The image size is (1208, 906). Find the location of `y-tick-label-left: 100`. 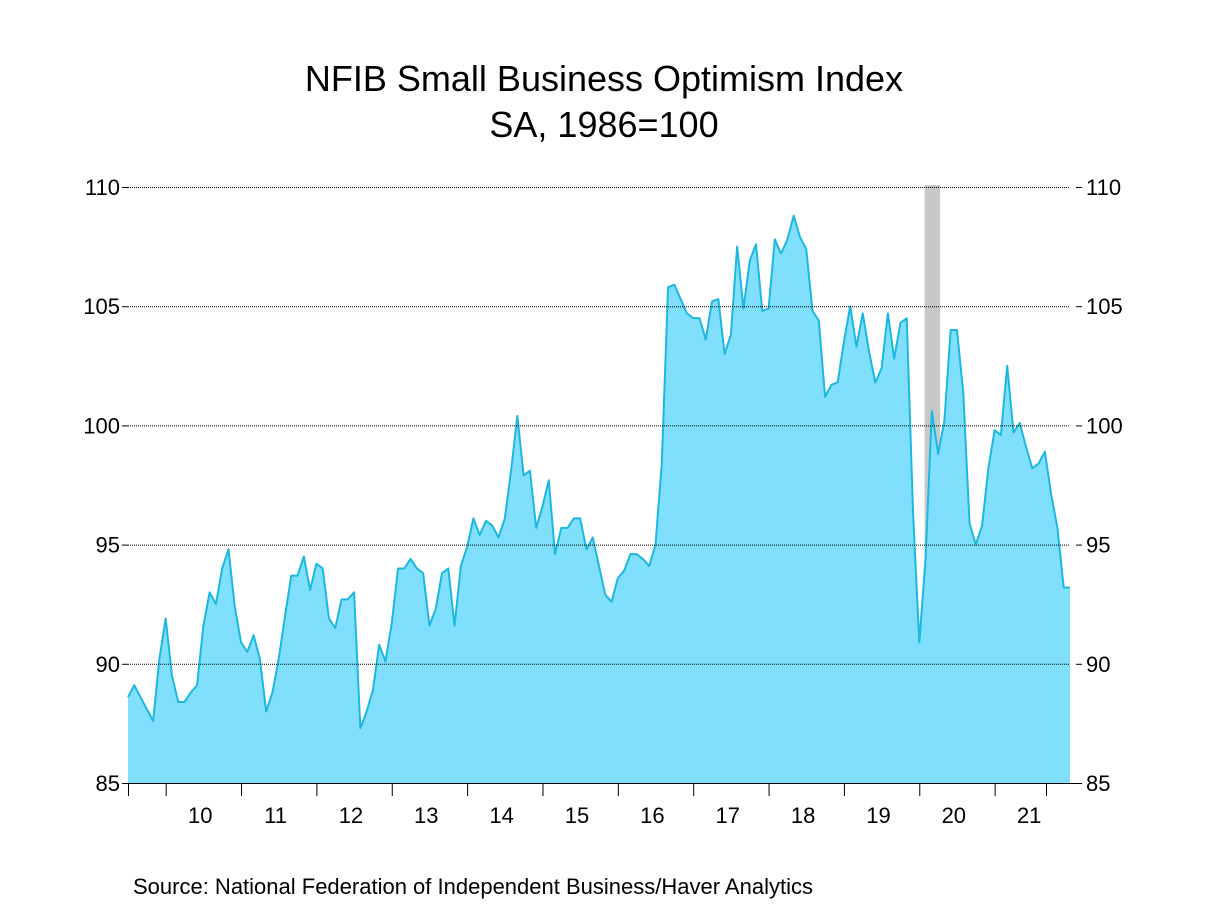

y-tick-label-left: 100 is located at coordinates (101, 425).